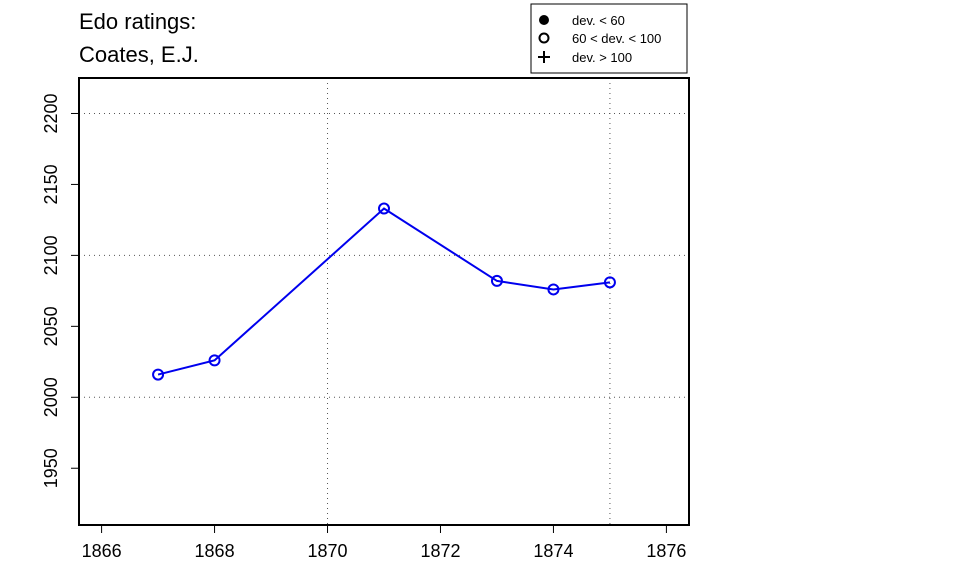  What do you see at coordinates (602, 57) in the screenshot?
I see `legend-label-3: dev. > 100` at bounding box center [602, 57].